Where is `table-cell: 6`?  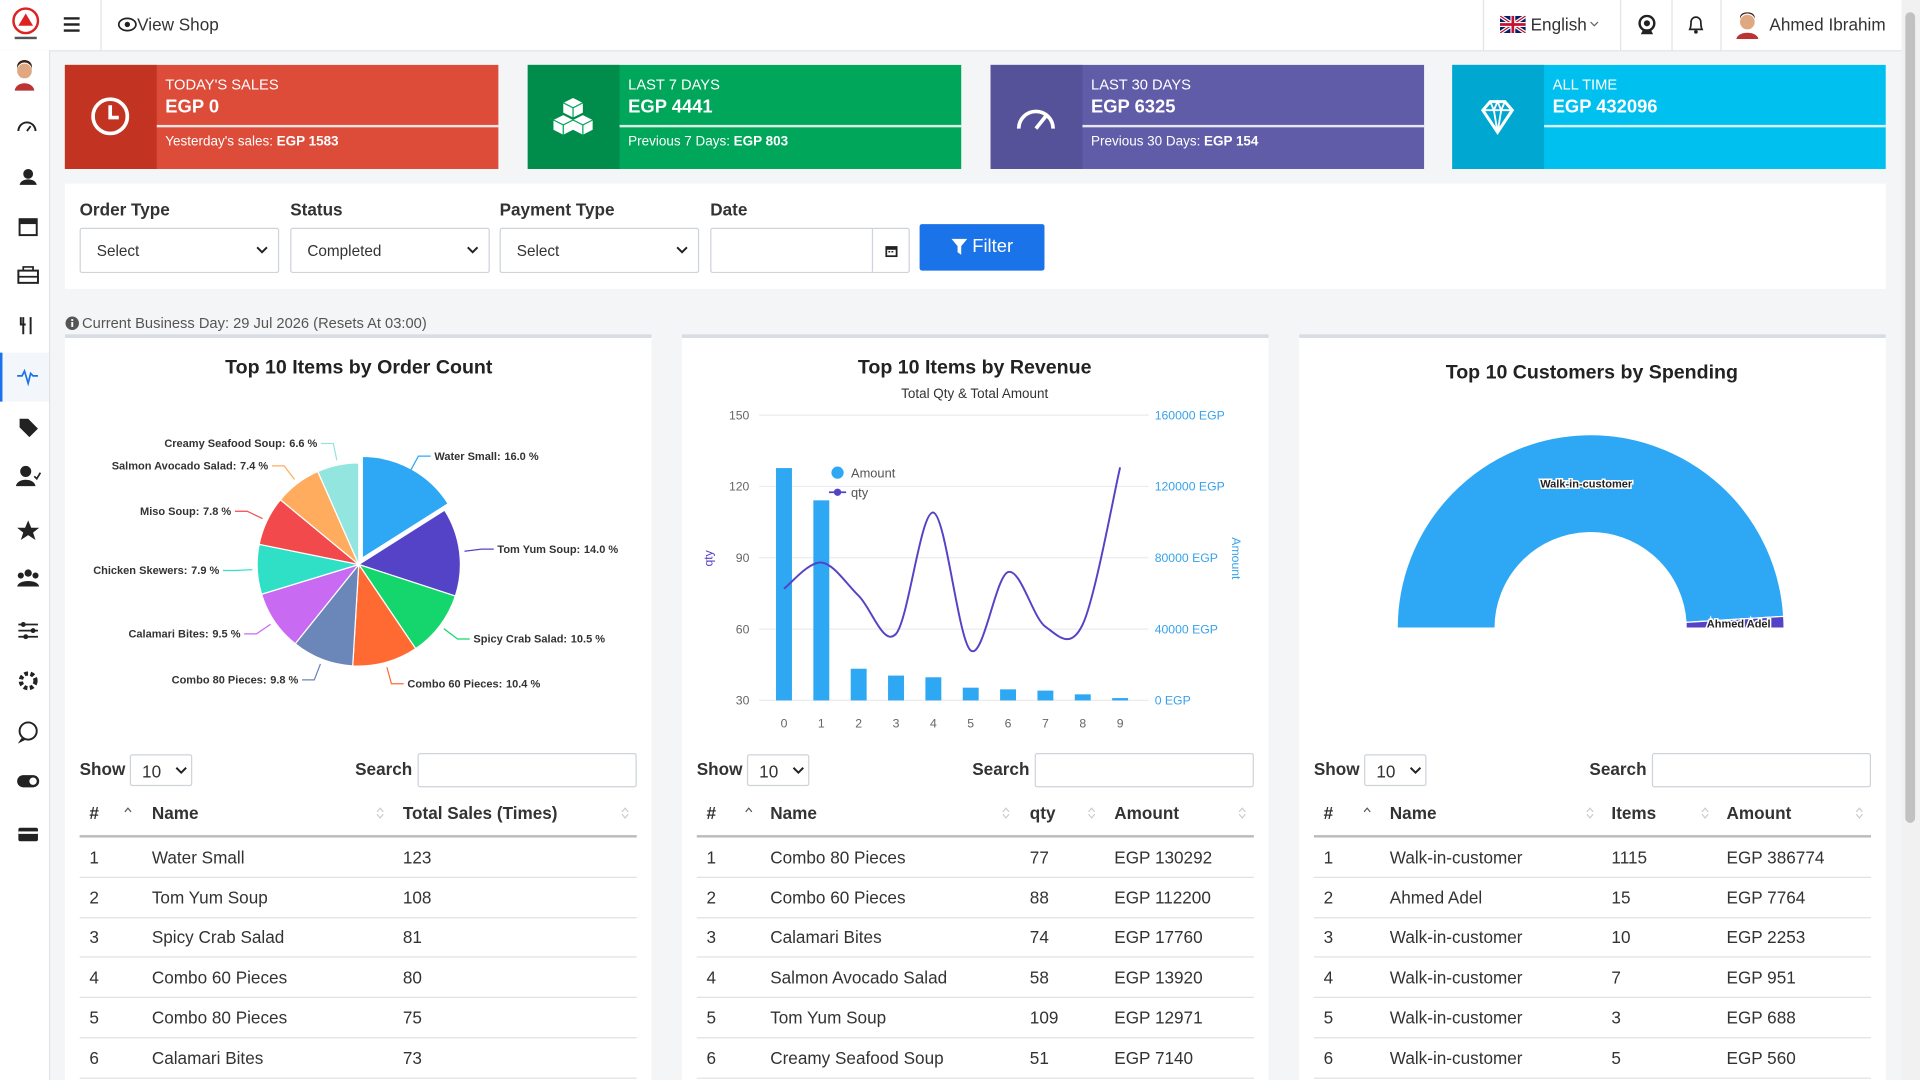 table-cell: 6 is located at coordinates (711, 1057).